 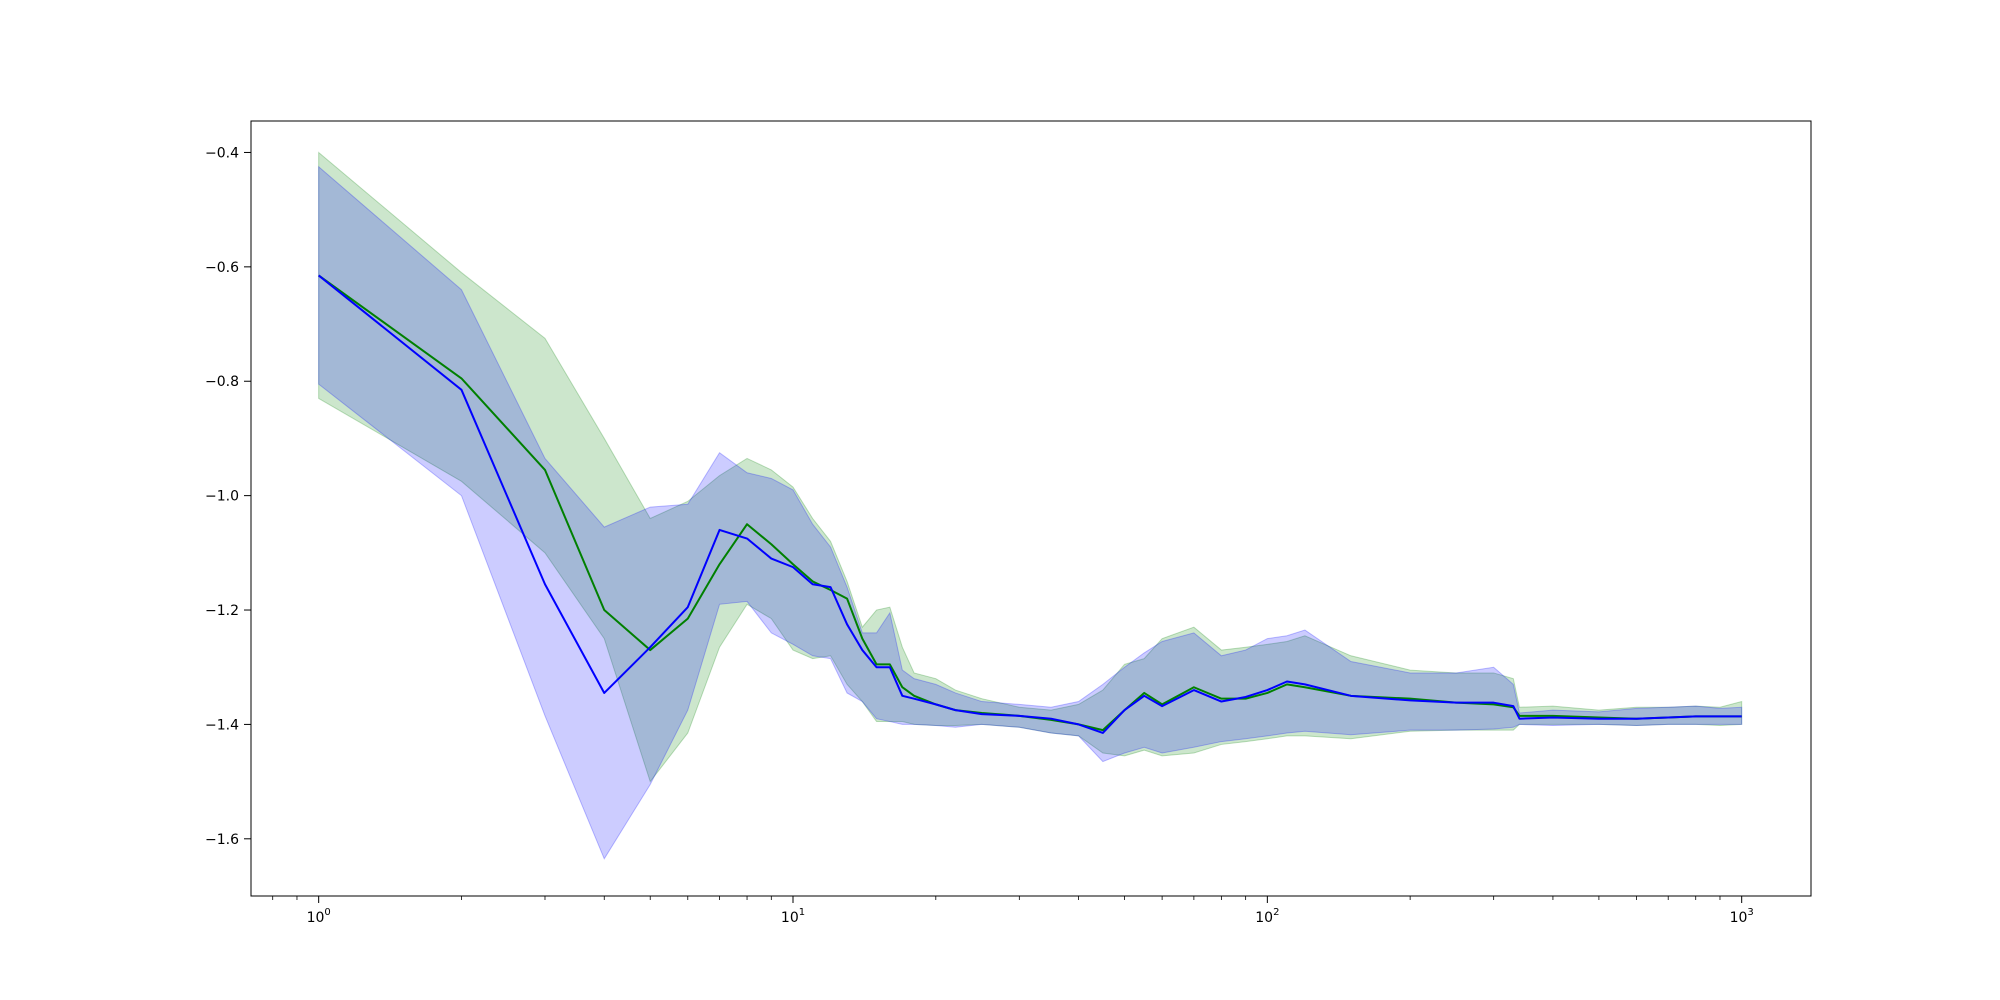 What do you see at coordinates (222, 153) in the screenshot?
I see `y-tick-label: −0.4` at bounding box center [222, 153].